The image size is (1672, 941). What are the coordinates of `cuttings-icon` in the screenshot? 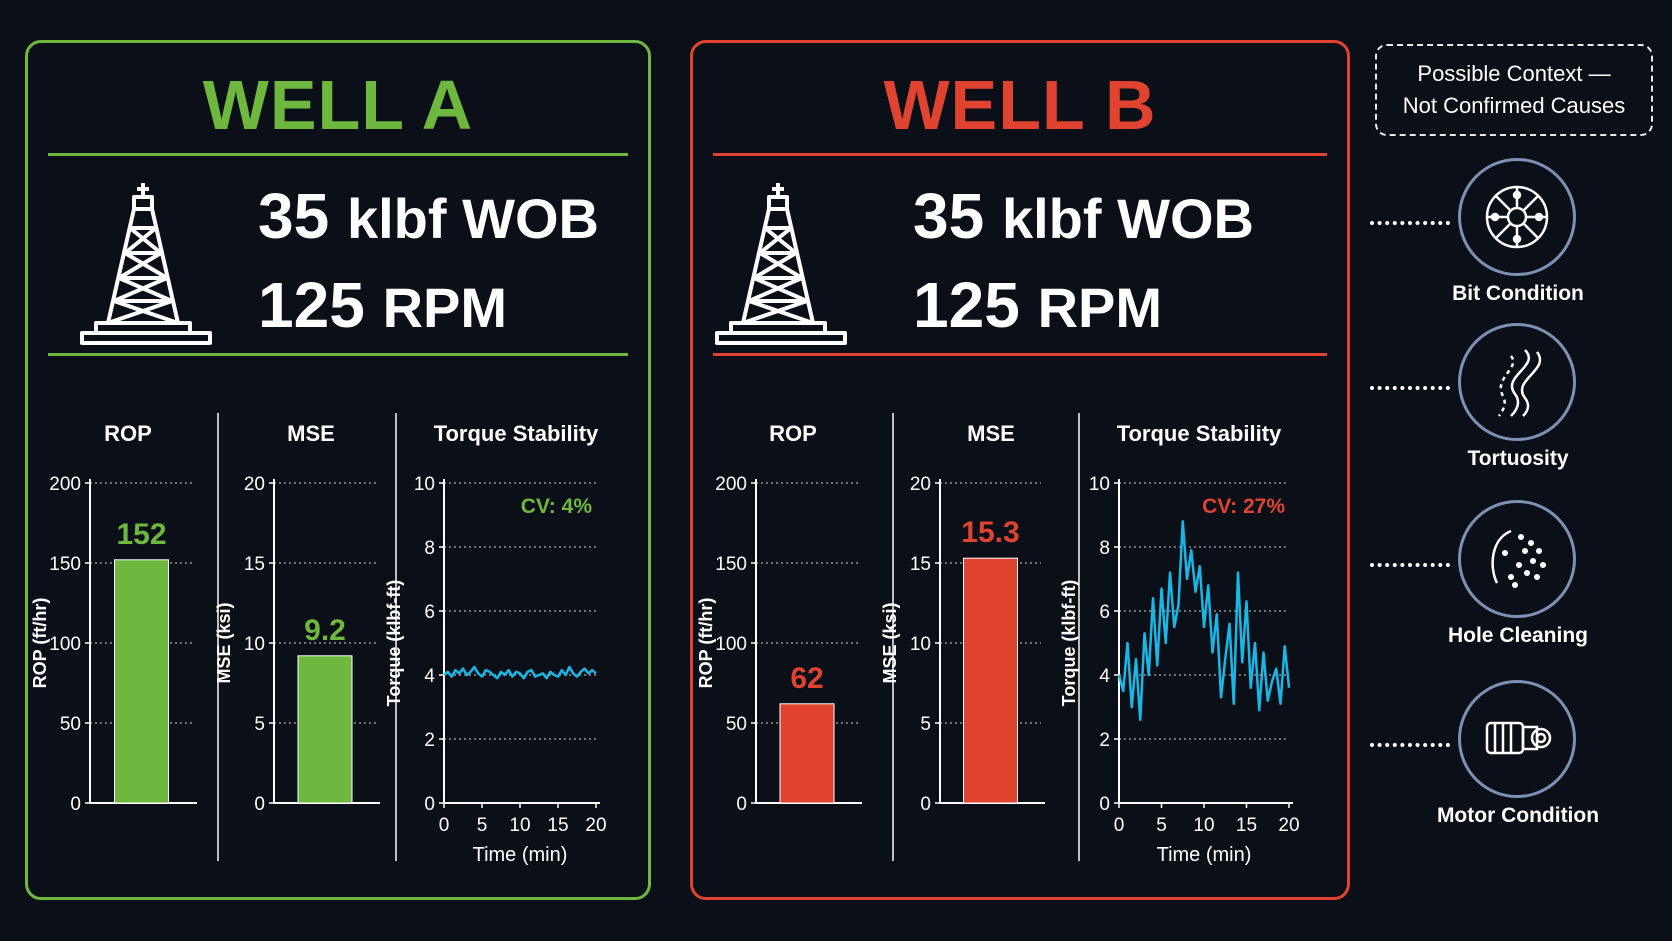 It's located at (1517, 559).